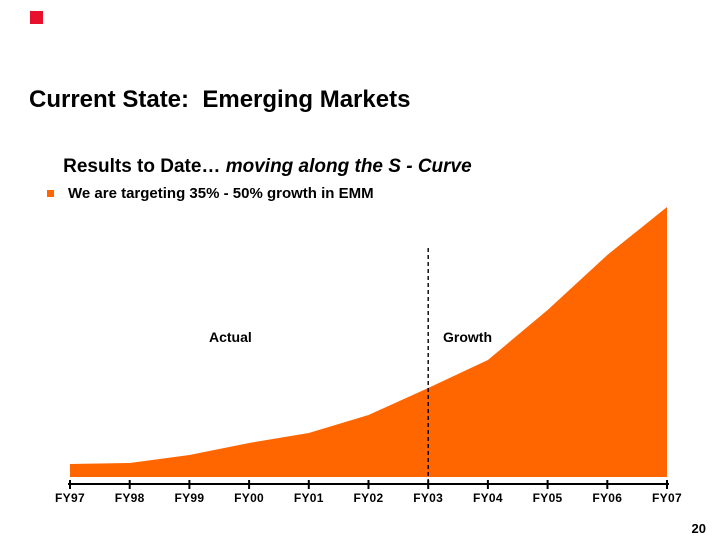 This screenshot has height=540, width=720. Describe the element at coordinates (221, 193) in the screenshot. I see `bullet-text: We are targeting 35% - 50% growth in EMM` at that location.